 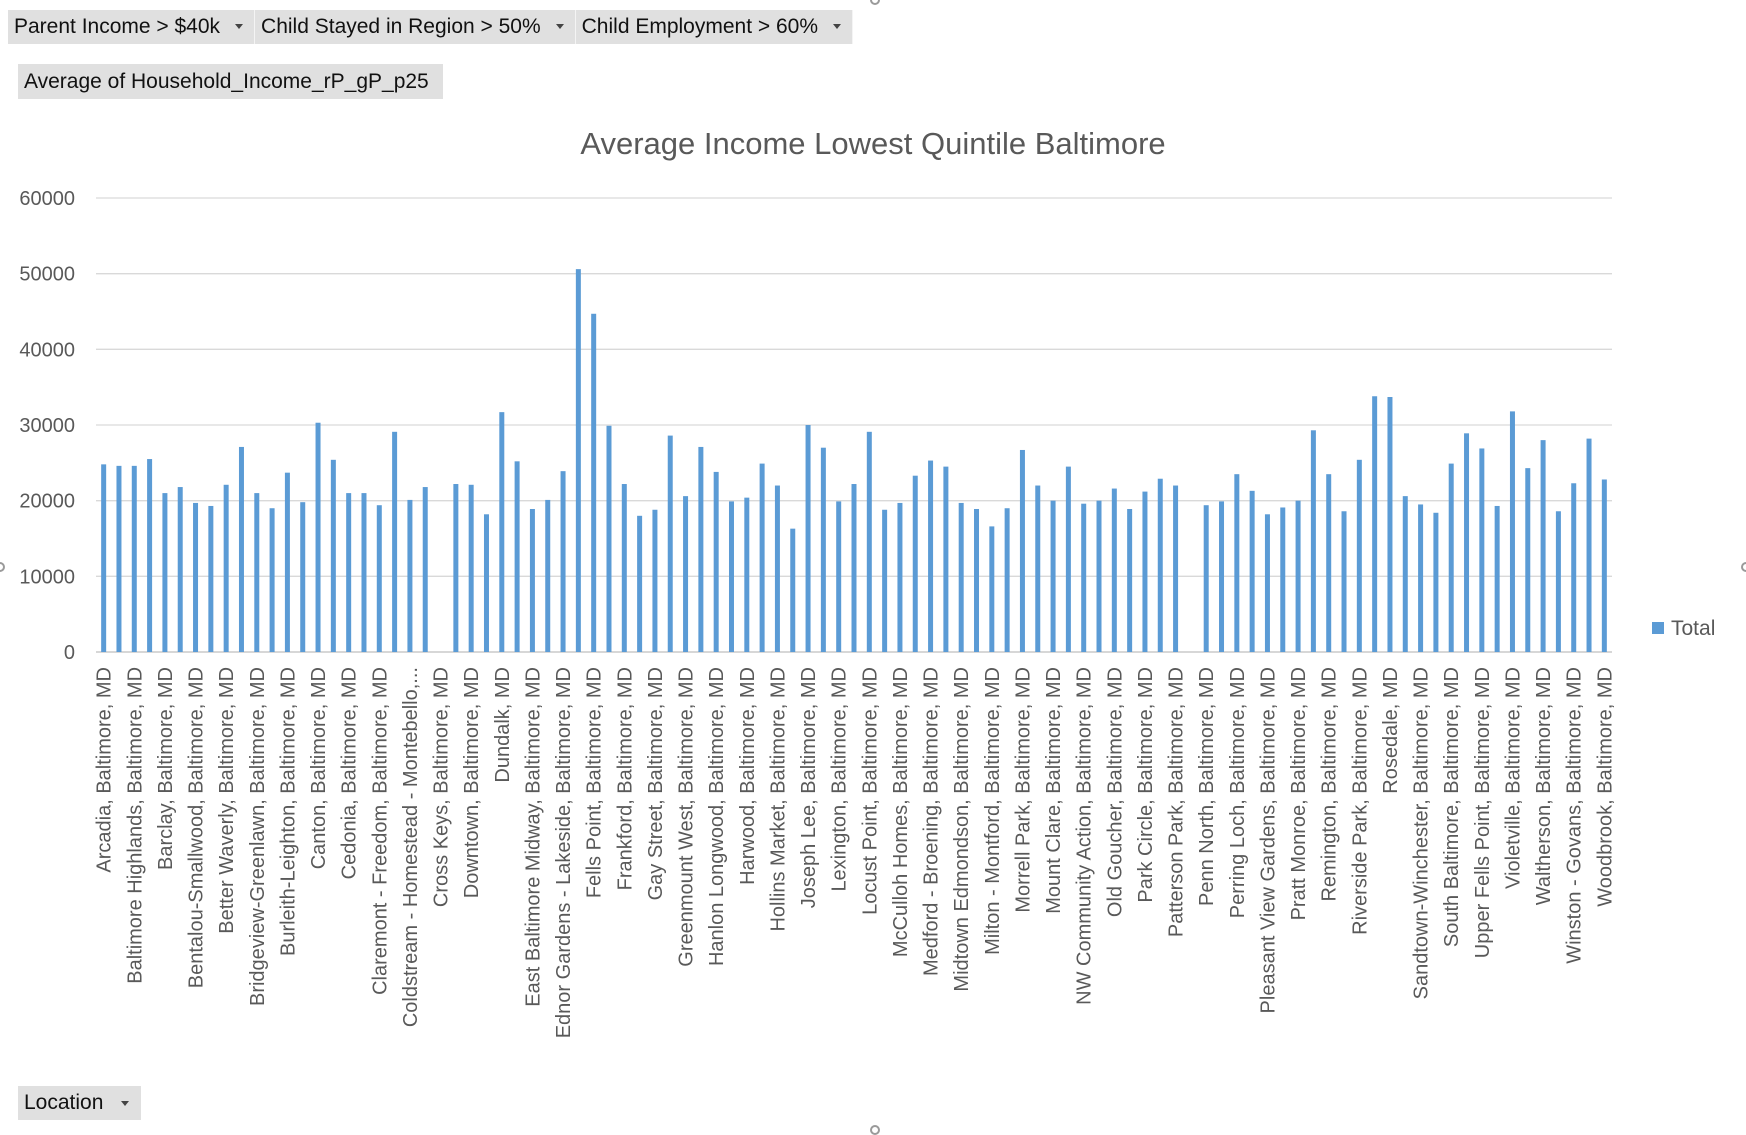 What do you see at coordinates (1177, 802) in the screenshot?
I see `x-tick-label: Patterson Park, Baltimore, MD` at bounding box center [1177, 802].